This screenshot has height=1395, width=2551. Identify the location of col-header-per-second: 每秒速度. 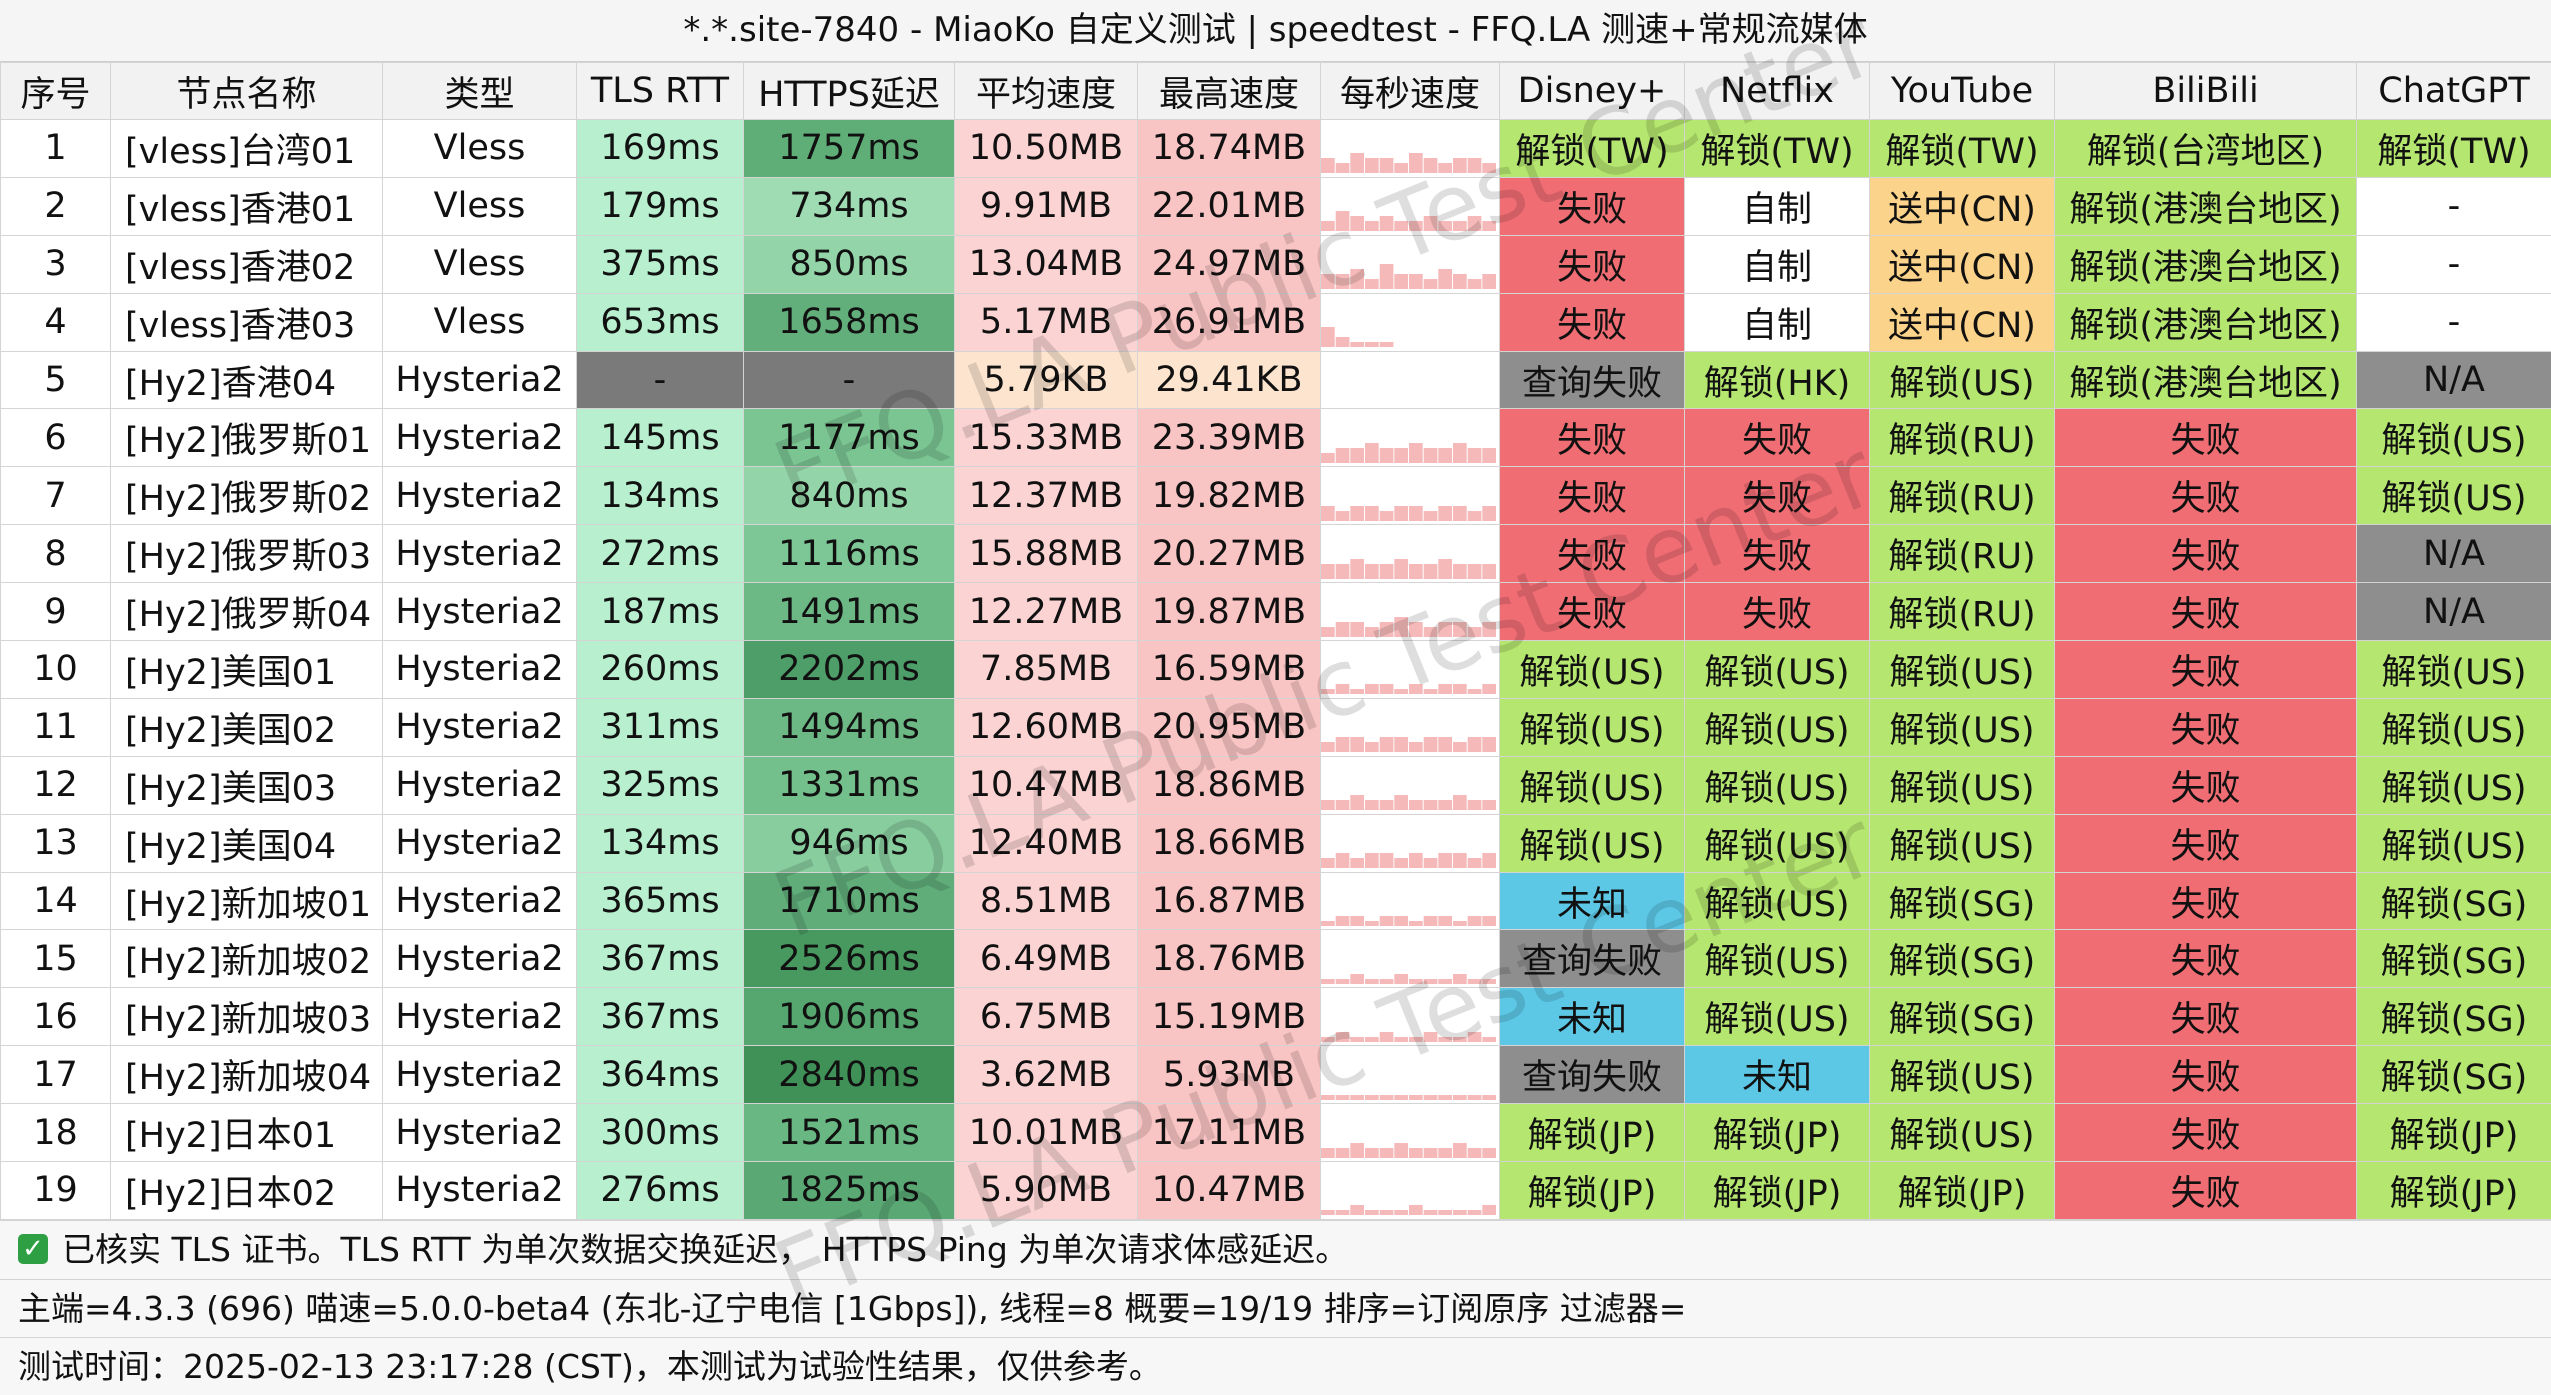
(1410, 91).